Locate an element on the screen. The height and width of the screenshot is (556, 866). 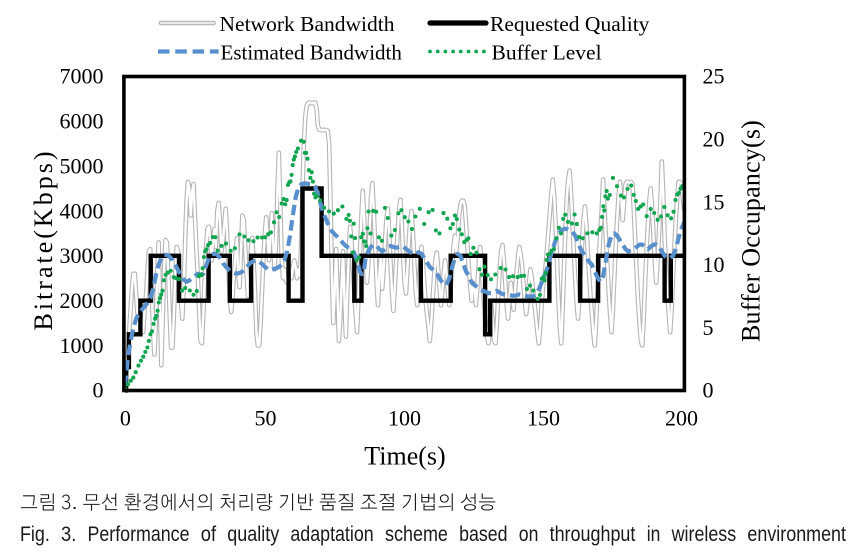
svg-text: 3000 is located at coordinates (82, 255).